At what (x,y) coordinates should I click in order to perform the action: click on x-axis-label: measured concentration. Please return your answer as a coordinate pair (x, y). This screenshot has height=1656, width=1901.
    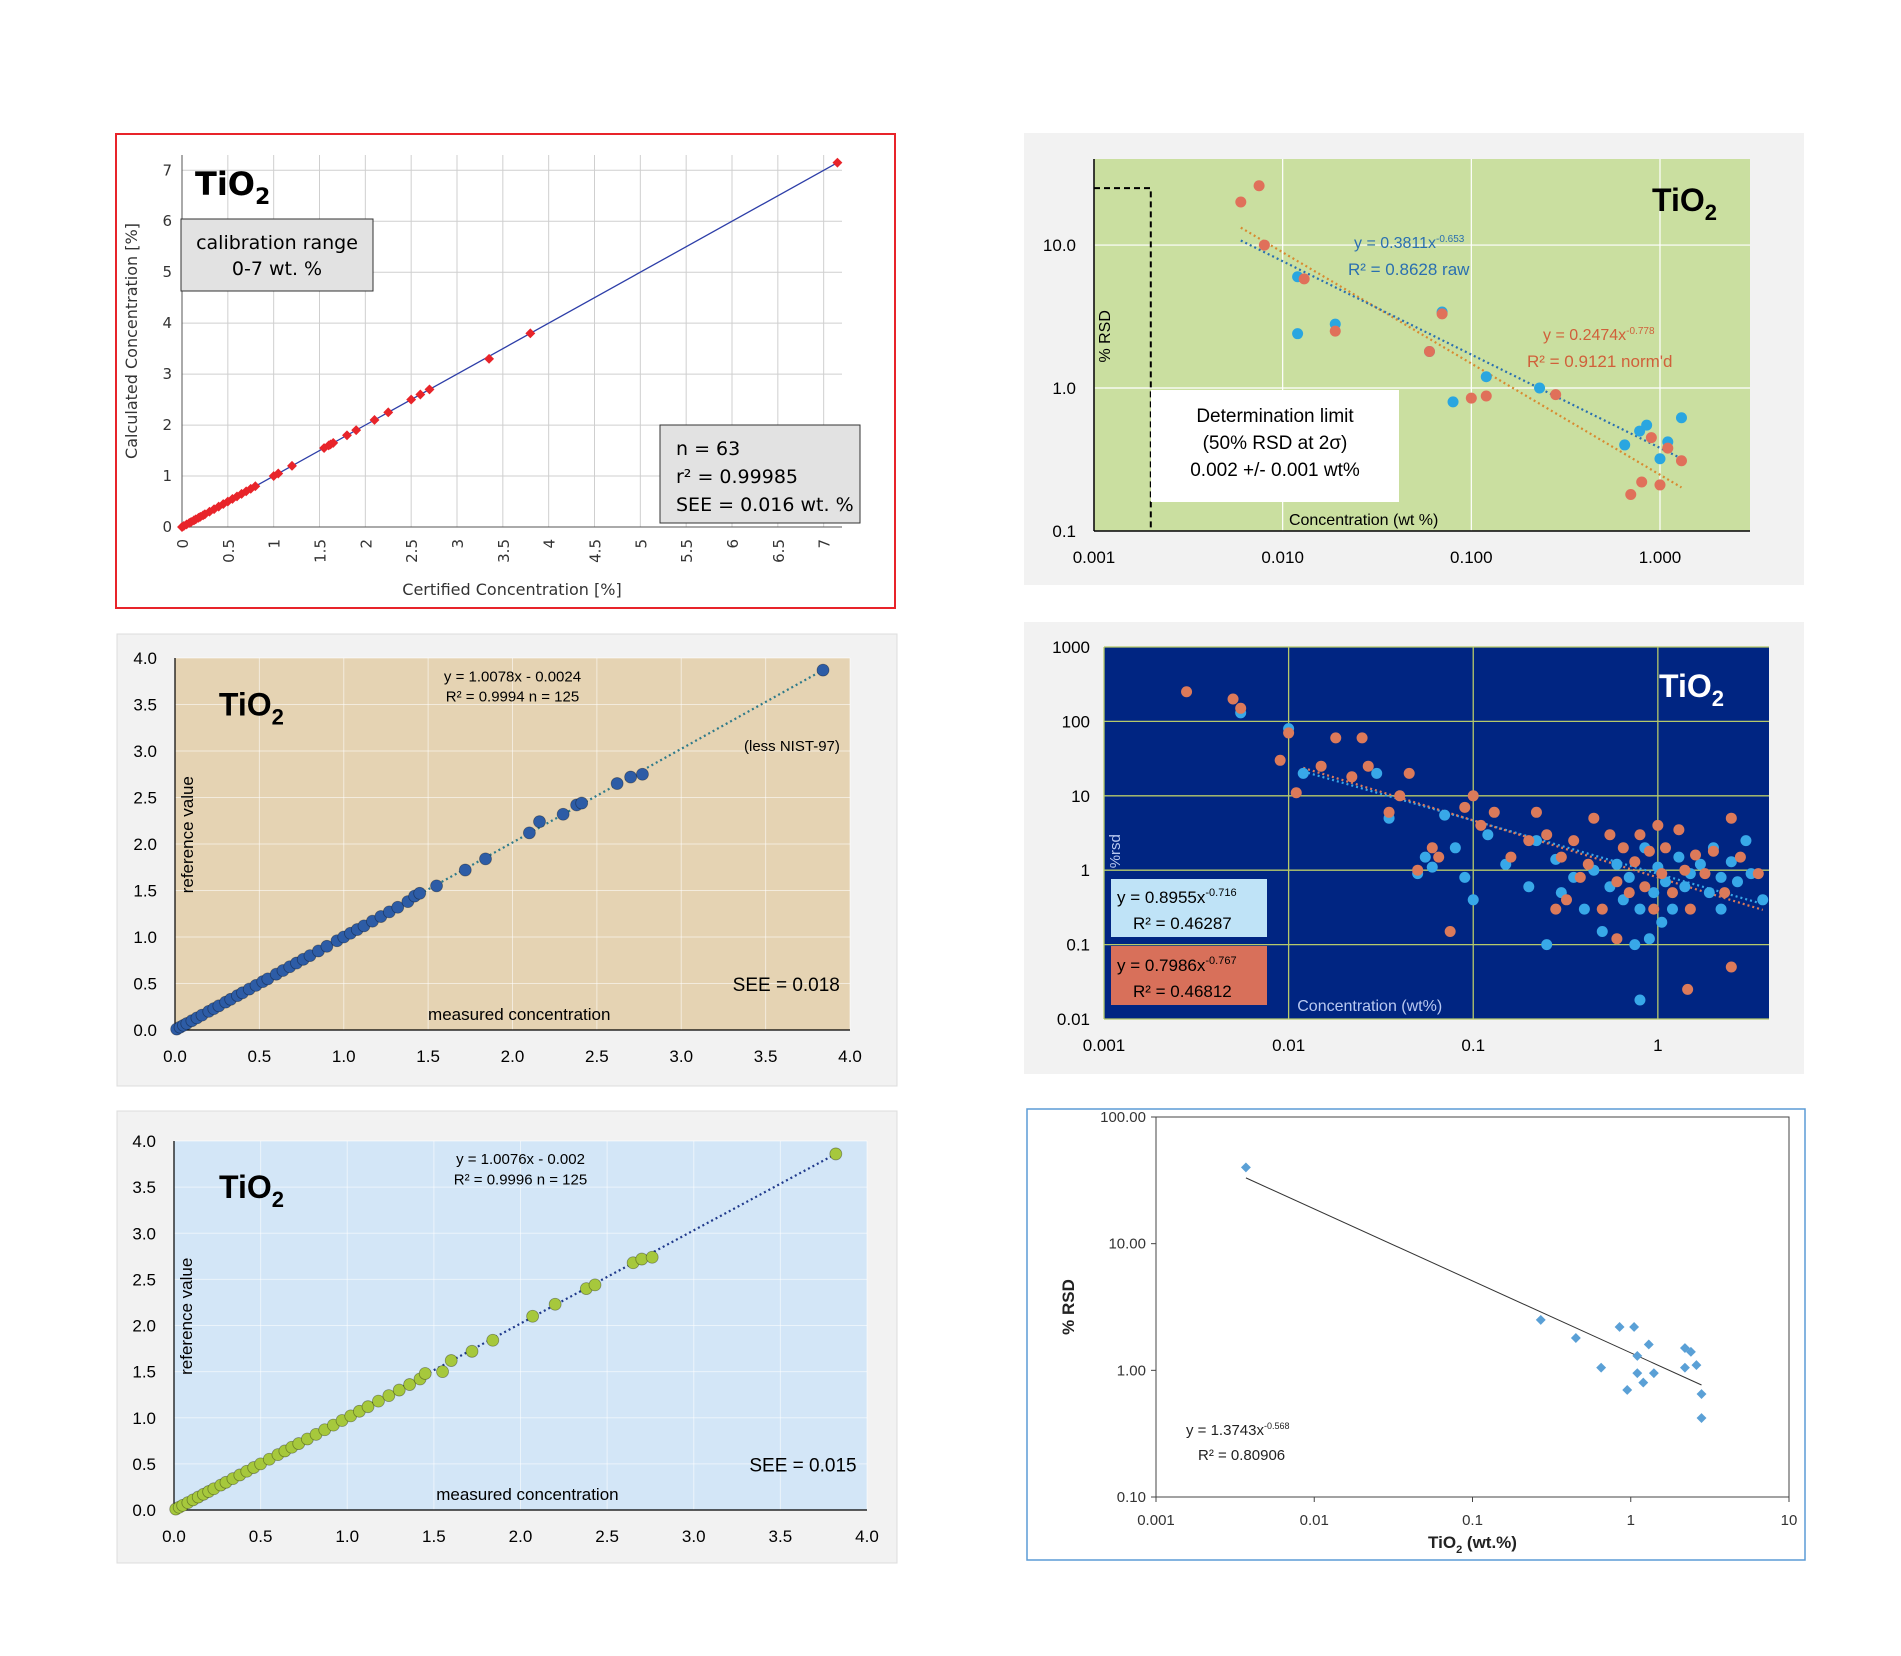
    Looking at the image, I should click on (527, 1494).